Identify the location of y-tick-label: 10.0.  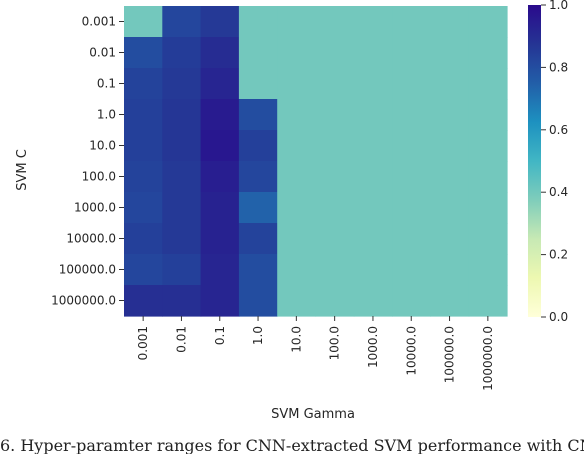
(102, 146).